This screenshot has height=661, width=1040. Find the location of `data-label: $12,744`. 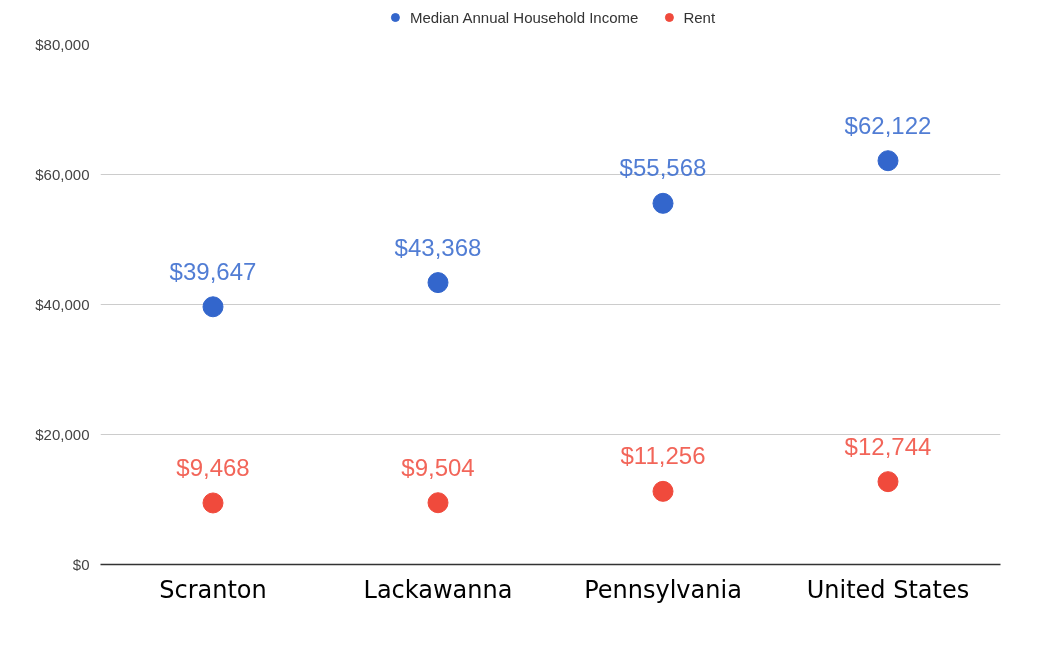

data-label: $12,744 is located at coordinates (888, 446).